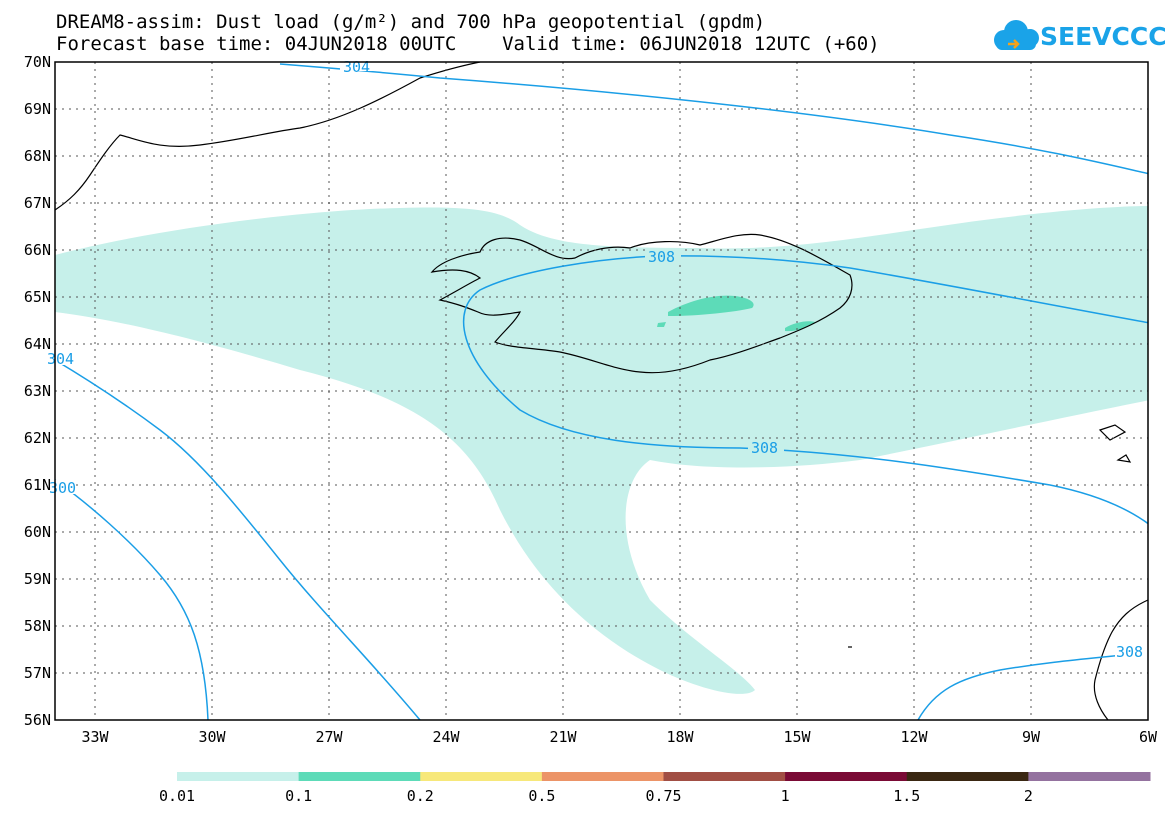 The height and width of the screenshot is (815, 1175). I want to click on lon-tick-label: 27W, so click(329, 737).